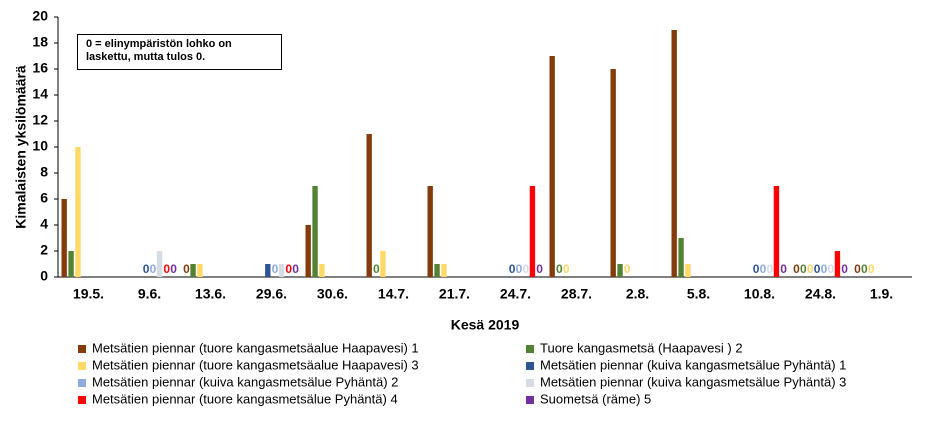 Image resolution: width=938 pixels, height=430 pixels. I want to click on x-tick-label: 24.8., so click(820, 294).